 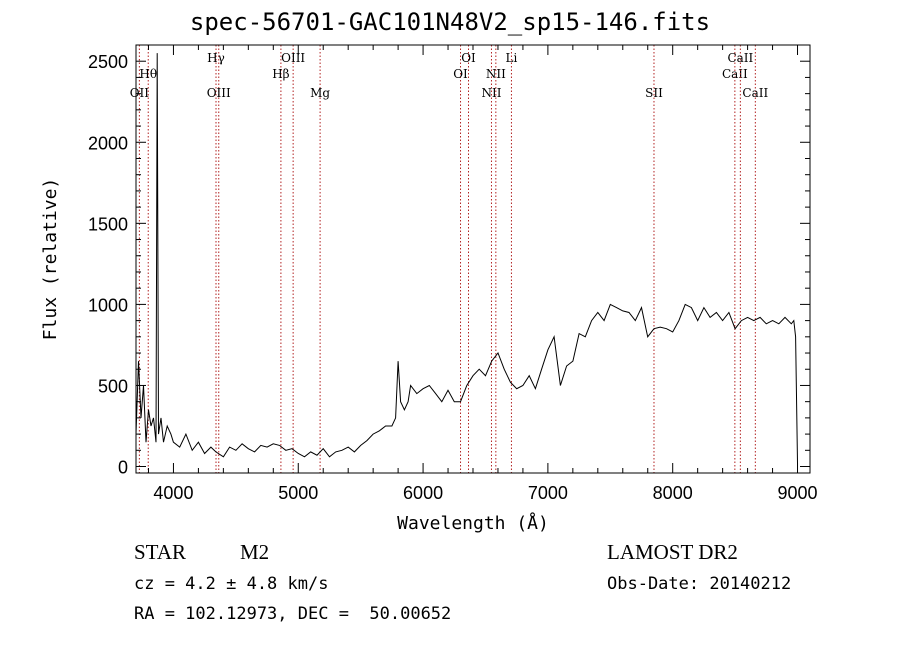 What do you see at coordinates (735, 74) in the screenshot?
I see `marker-label-13: CaII` at bounding box center [735, 74].